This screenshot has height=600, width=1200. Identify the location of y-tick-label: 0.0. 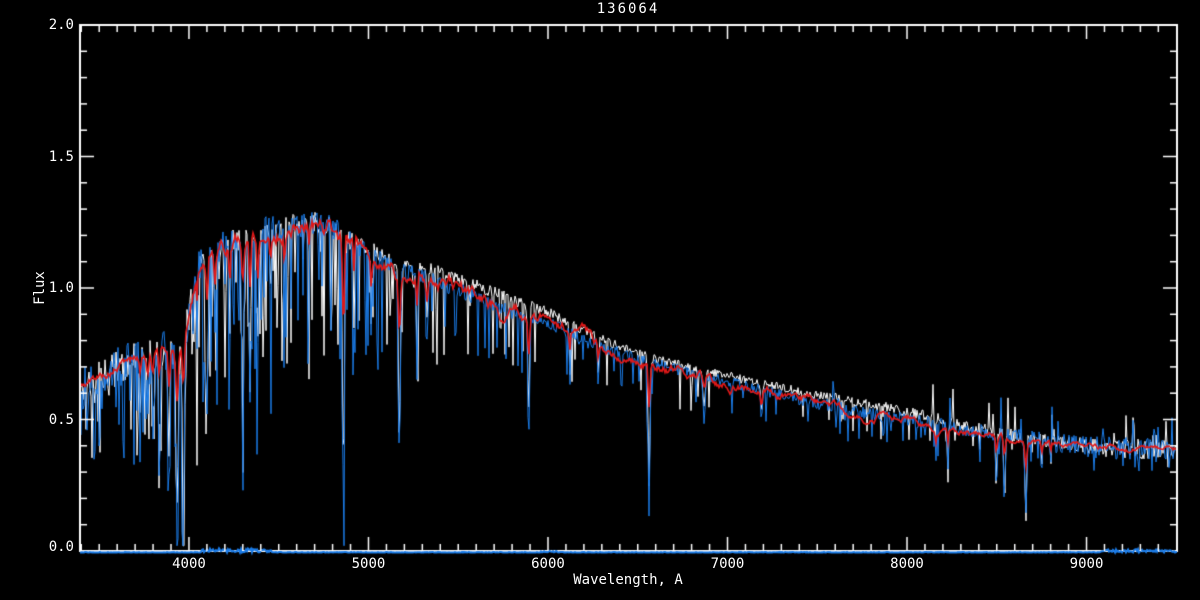
(61, 547).